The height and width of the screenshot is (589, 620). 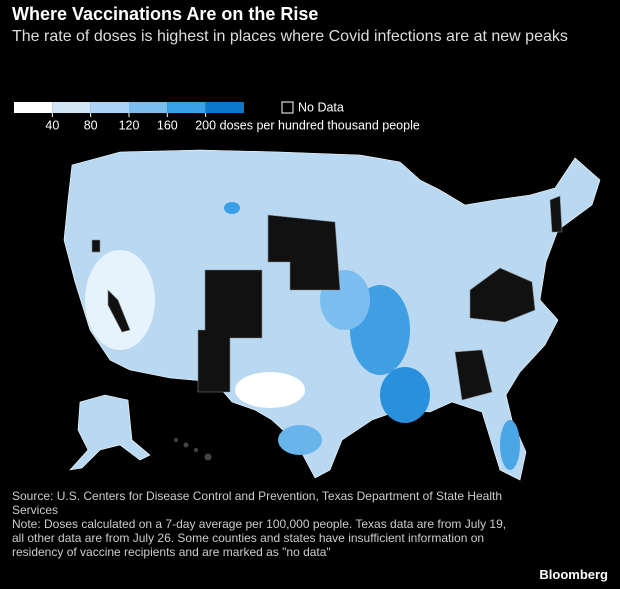 I want to click on legend-unit: doses per hundred thousand people, so click(x=320, y=125).